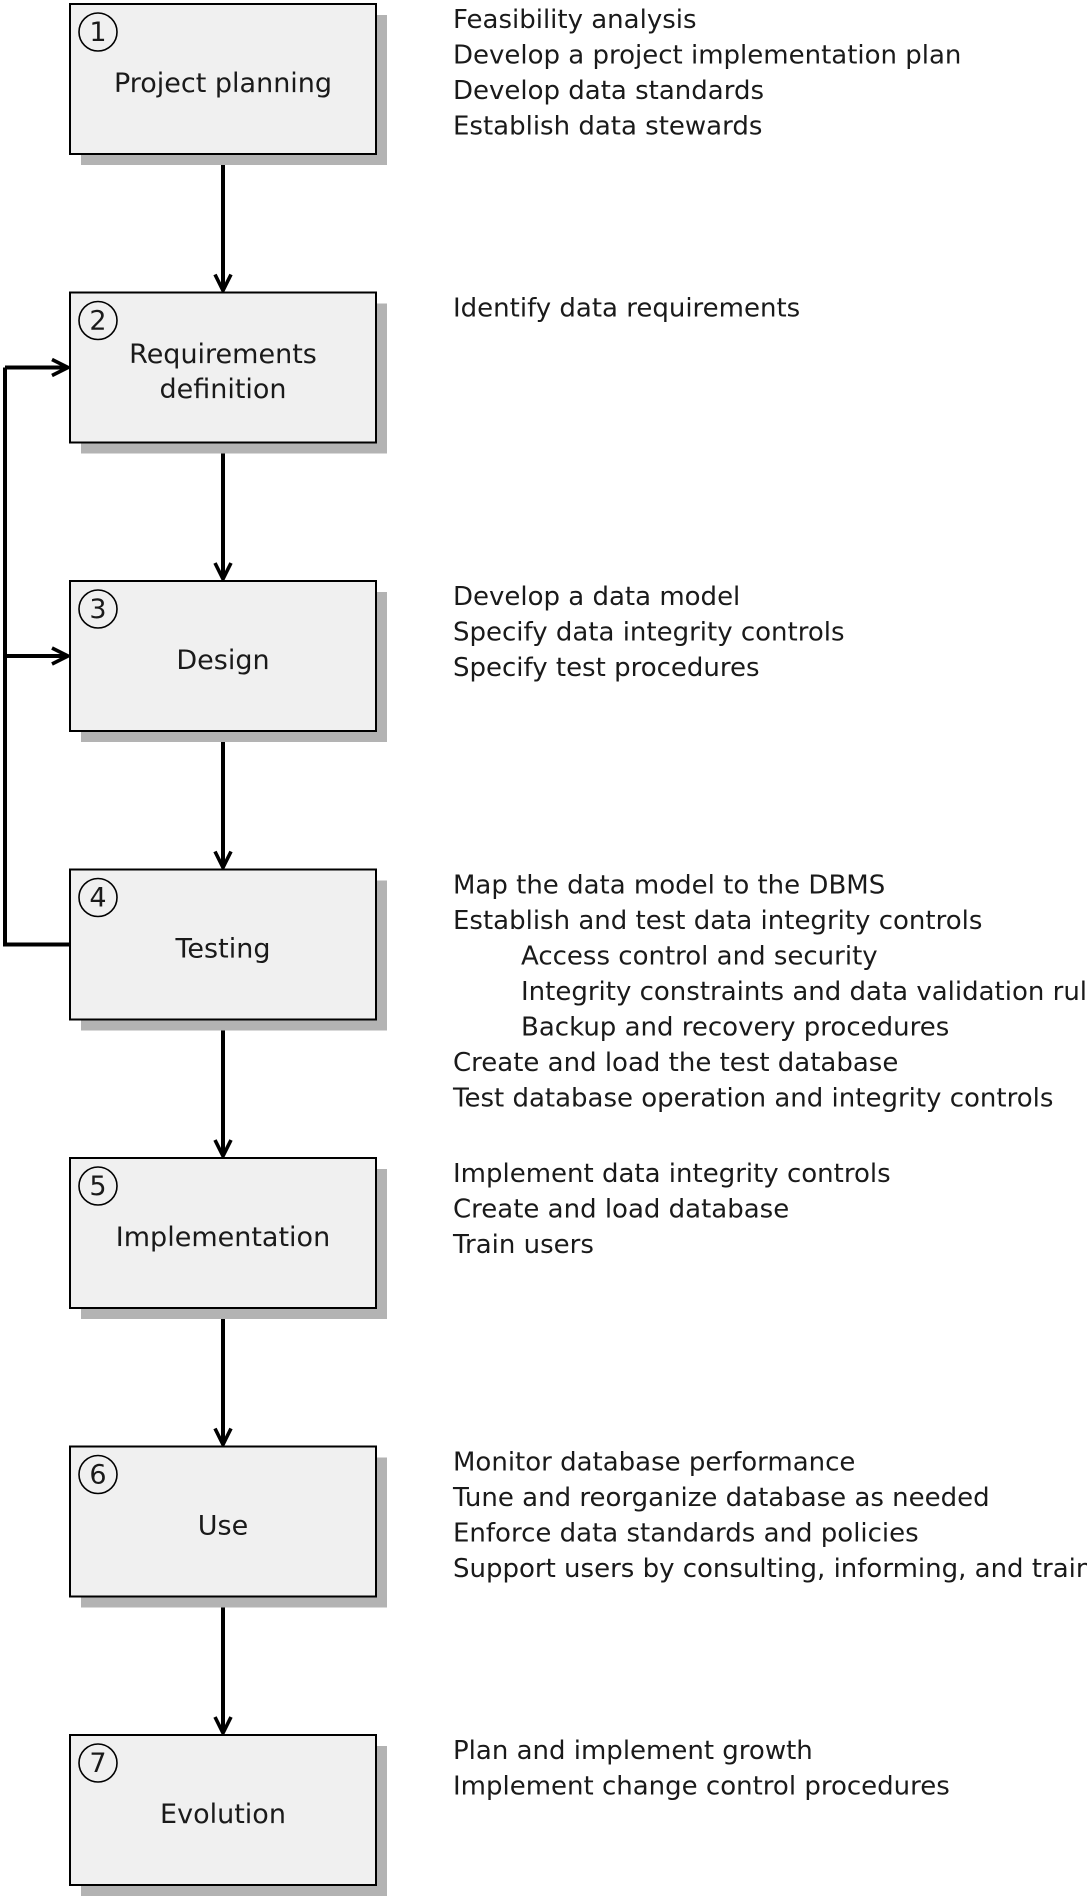 Image resolution: width=1087 pixels, height=1900 pixels. I want to click on stage-title: Evolution, so click(223, 1814).